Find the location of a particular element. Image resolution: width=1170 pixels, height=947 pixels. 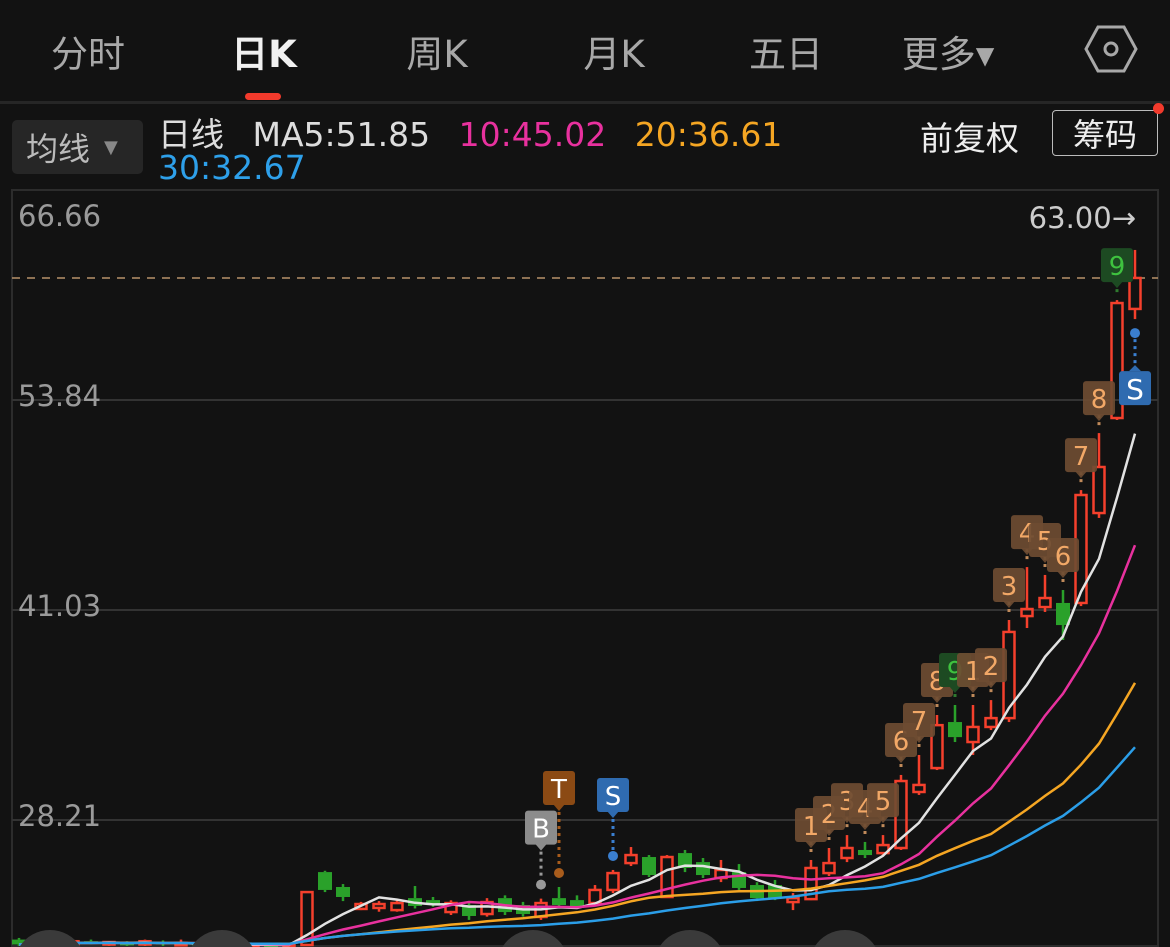

active-tab-indicator is located at coordinates (263, 96).